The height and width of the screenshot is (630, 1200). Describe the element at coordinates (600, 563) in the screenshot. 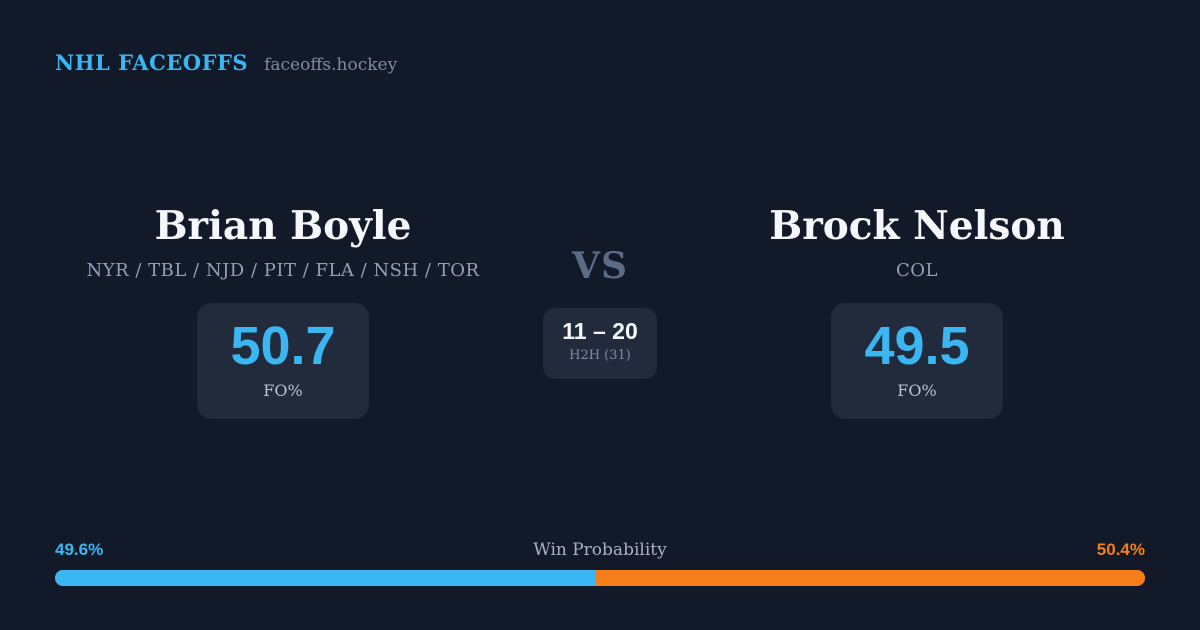

I see `win-probability-section: 49.6% Win Probability 50.4%` at that location.